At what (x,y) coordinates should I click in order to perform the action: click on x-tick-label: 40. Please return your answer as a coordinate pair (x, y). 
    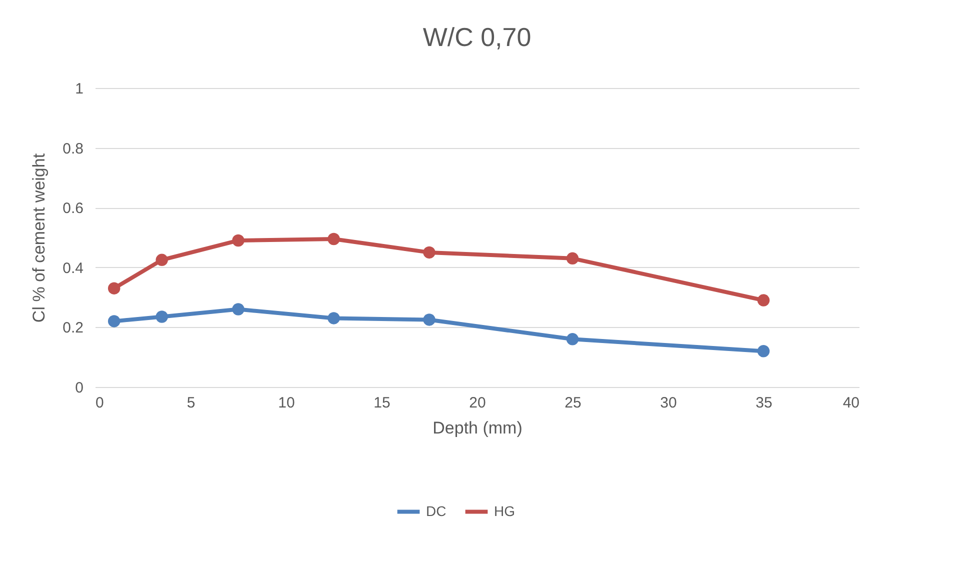
    Looking at the image, I should click on (851, 403).